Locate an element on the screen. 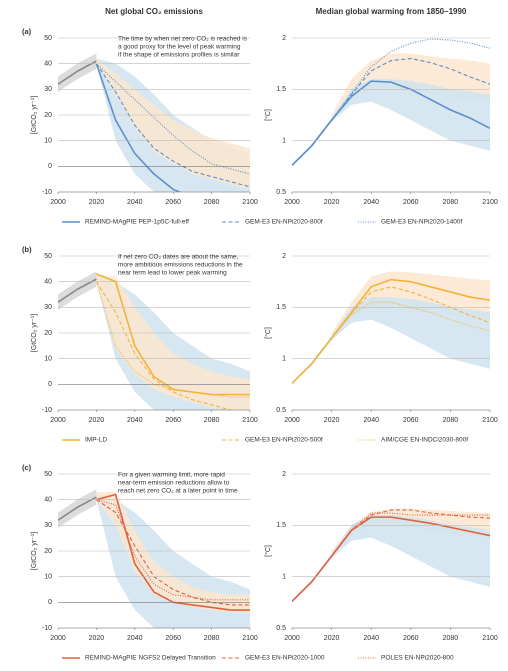 This screenshot has width=508, height=671. annotation: For a given warming limit, more rapid is located at coordinates (171, 475).